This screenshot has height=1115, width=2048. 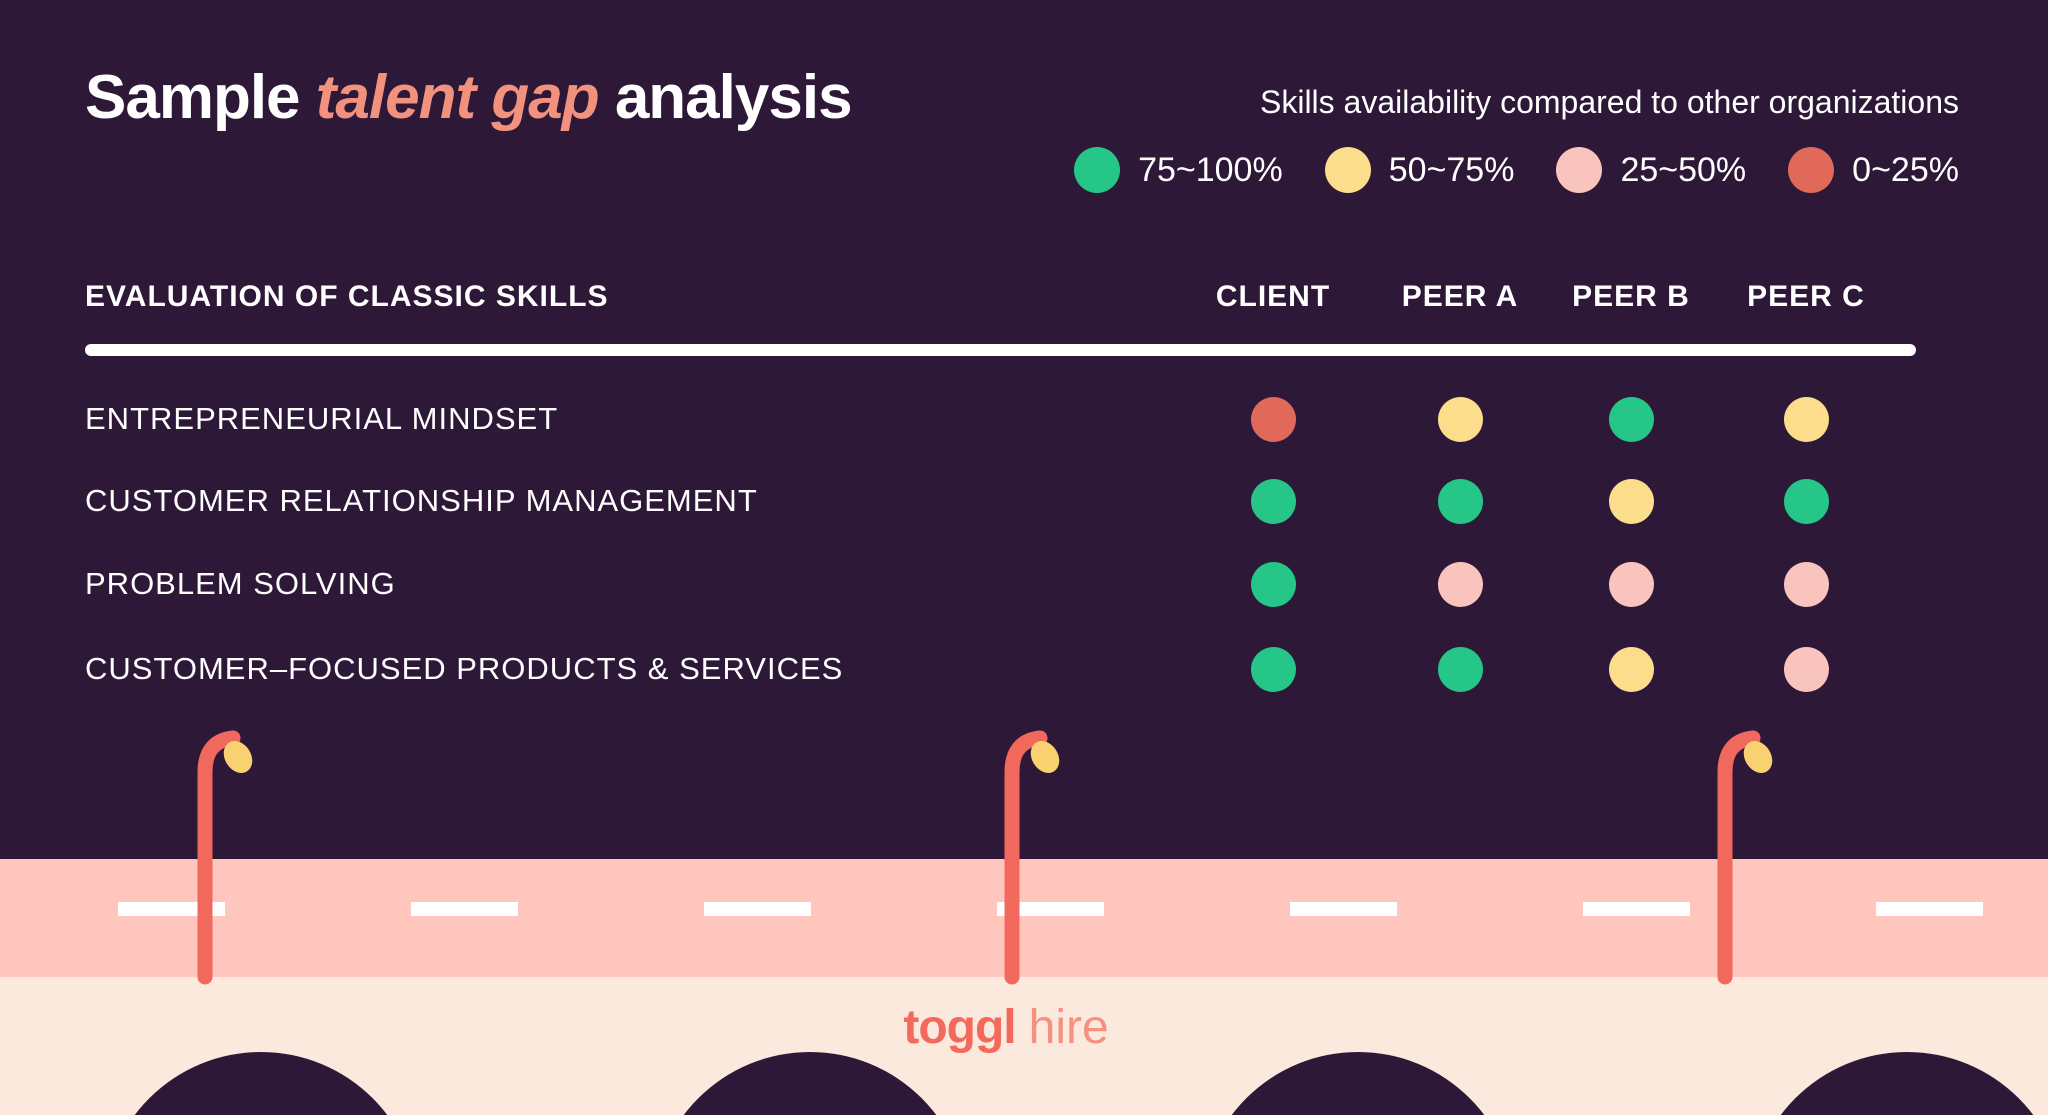 I want to click on legend-item-pink: 25~50%, so click(x=1651, y=170).